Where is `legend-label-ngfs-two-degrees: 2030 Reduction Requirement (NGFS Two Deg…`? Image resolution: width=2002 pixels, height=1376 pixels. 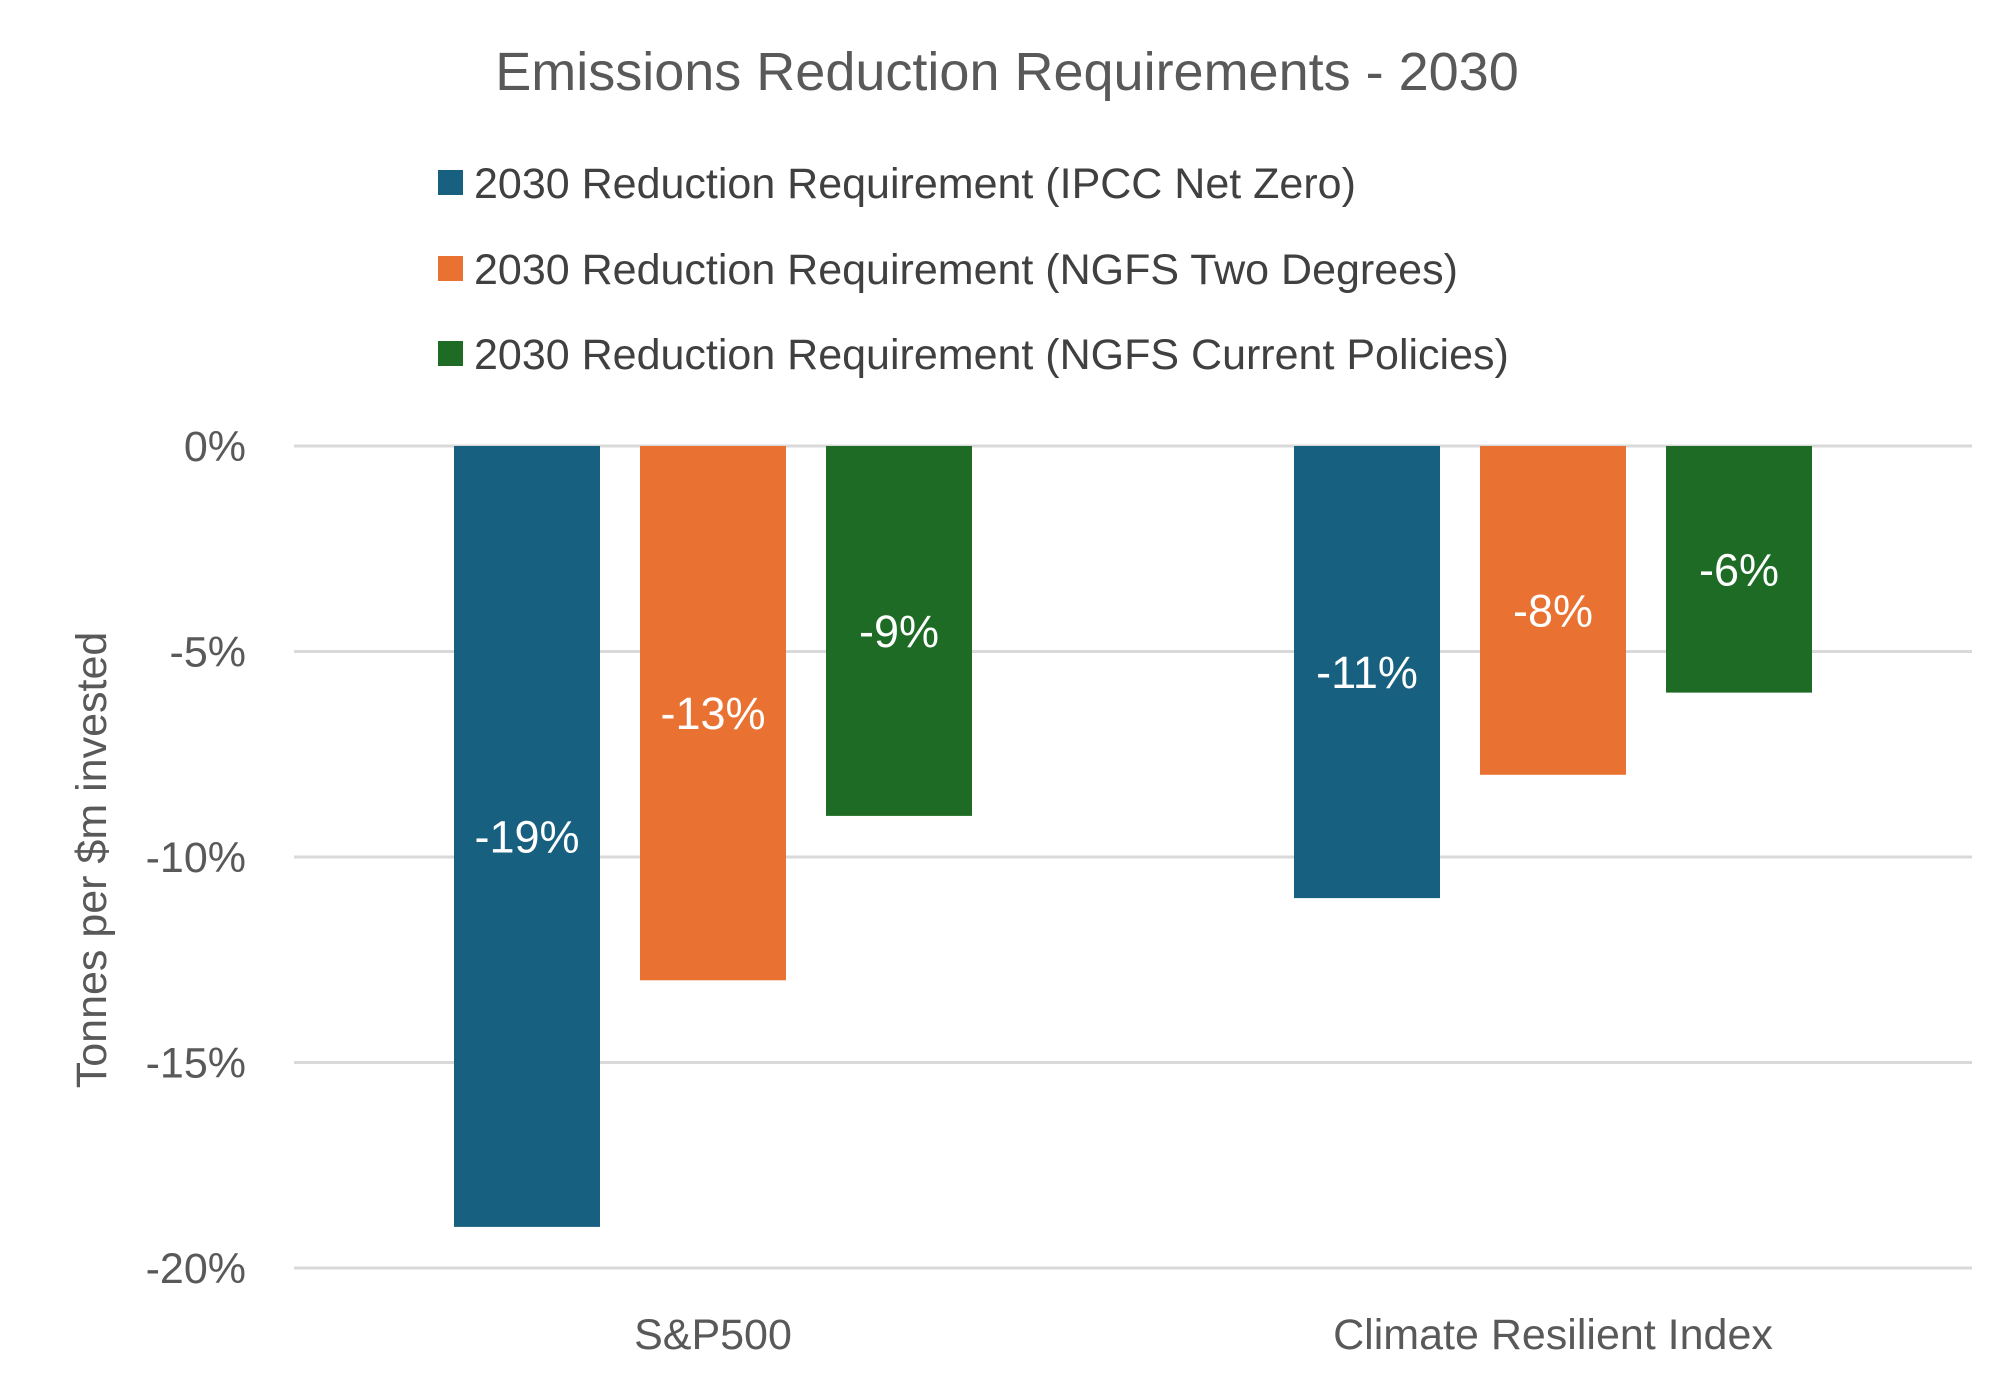 legend-label-ngfs-two-degrees: 2030 Reduction Requirement (NGFS Two Deg… is located at coordinates (966, 270).